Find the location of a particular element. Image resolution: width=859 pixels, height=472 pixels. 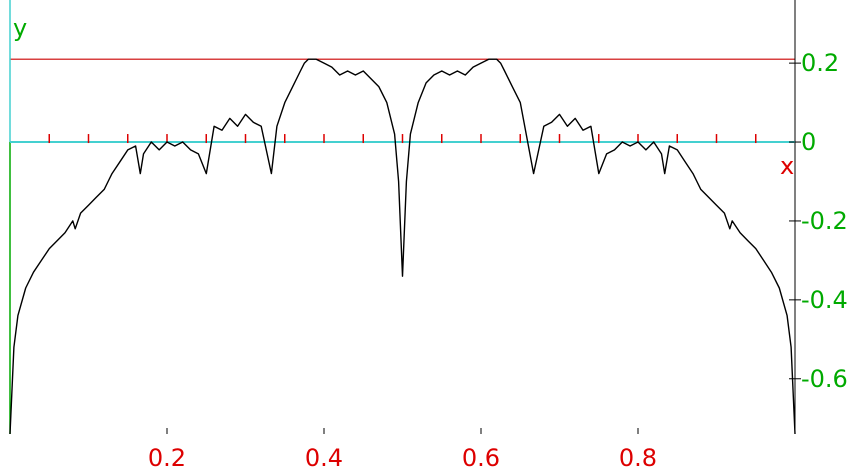

y-axis-label: y is located at coordinates (20, 28).